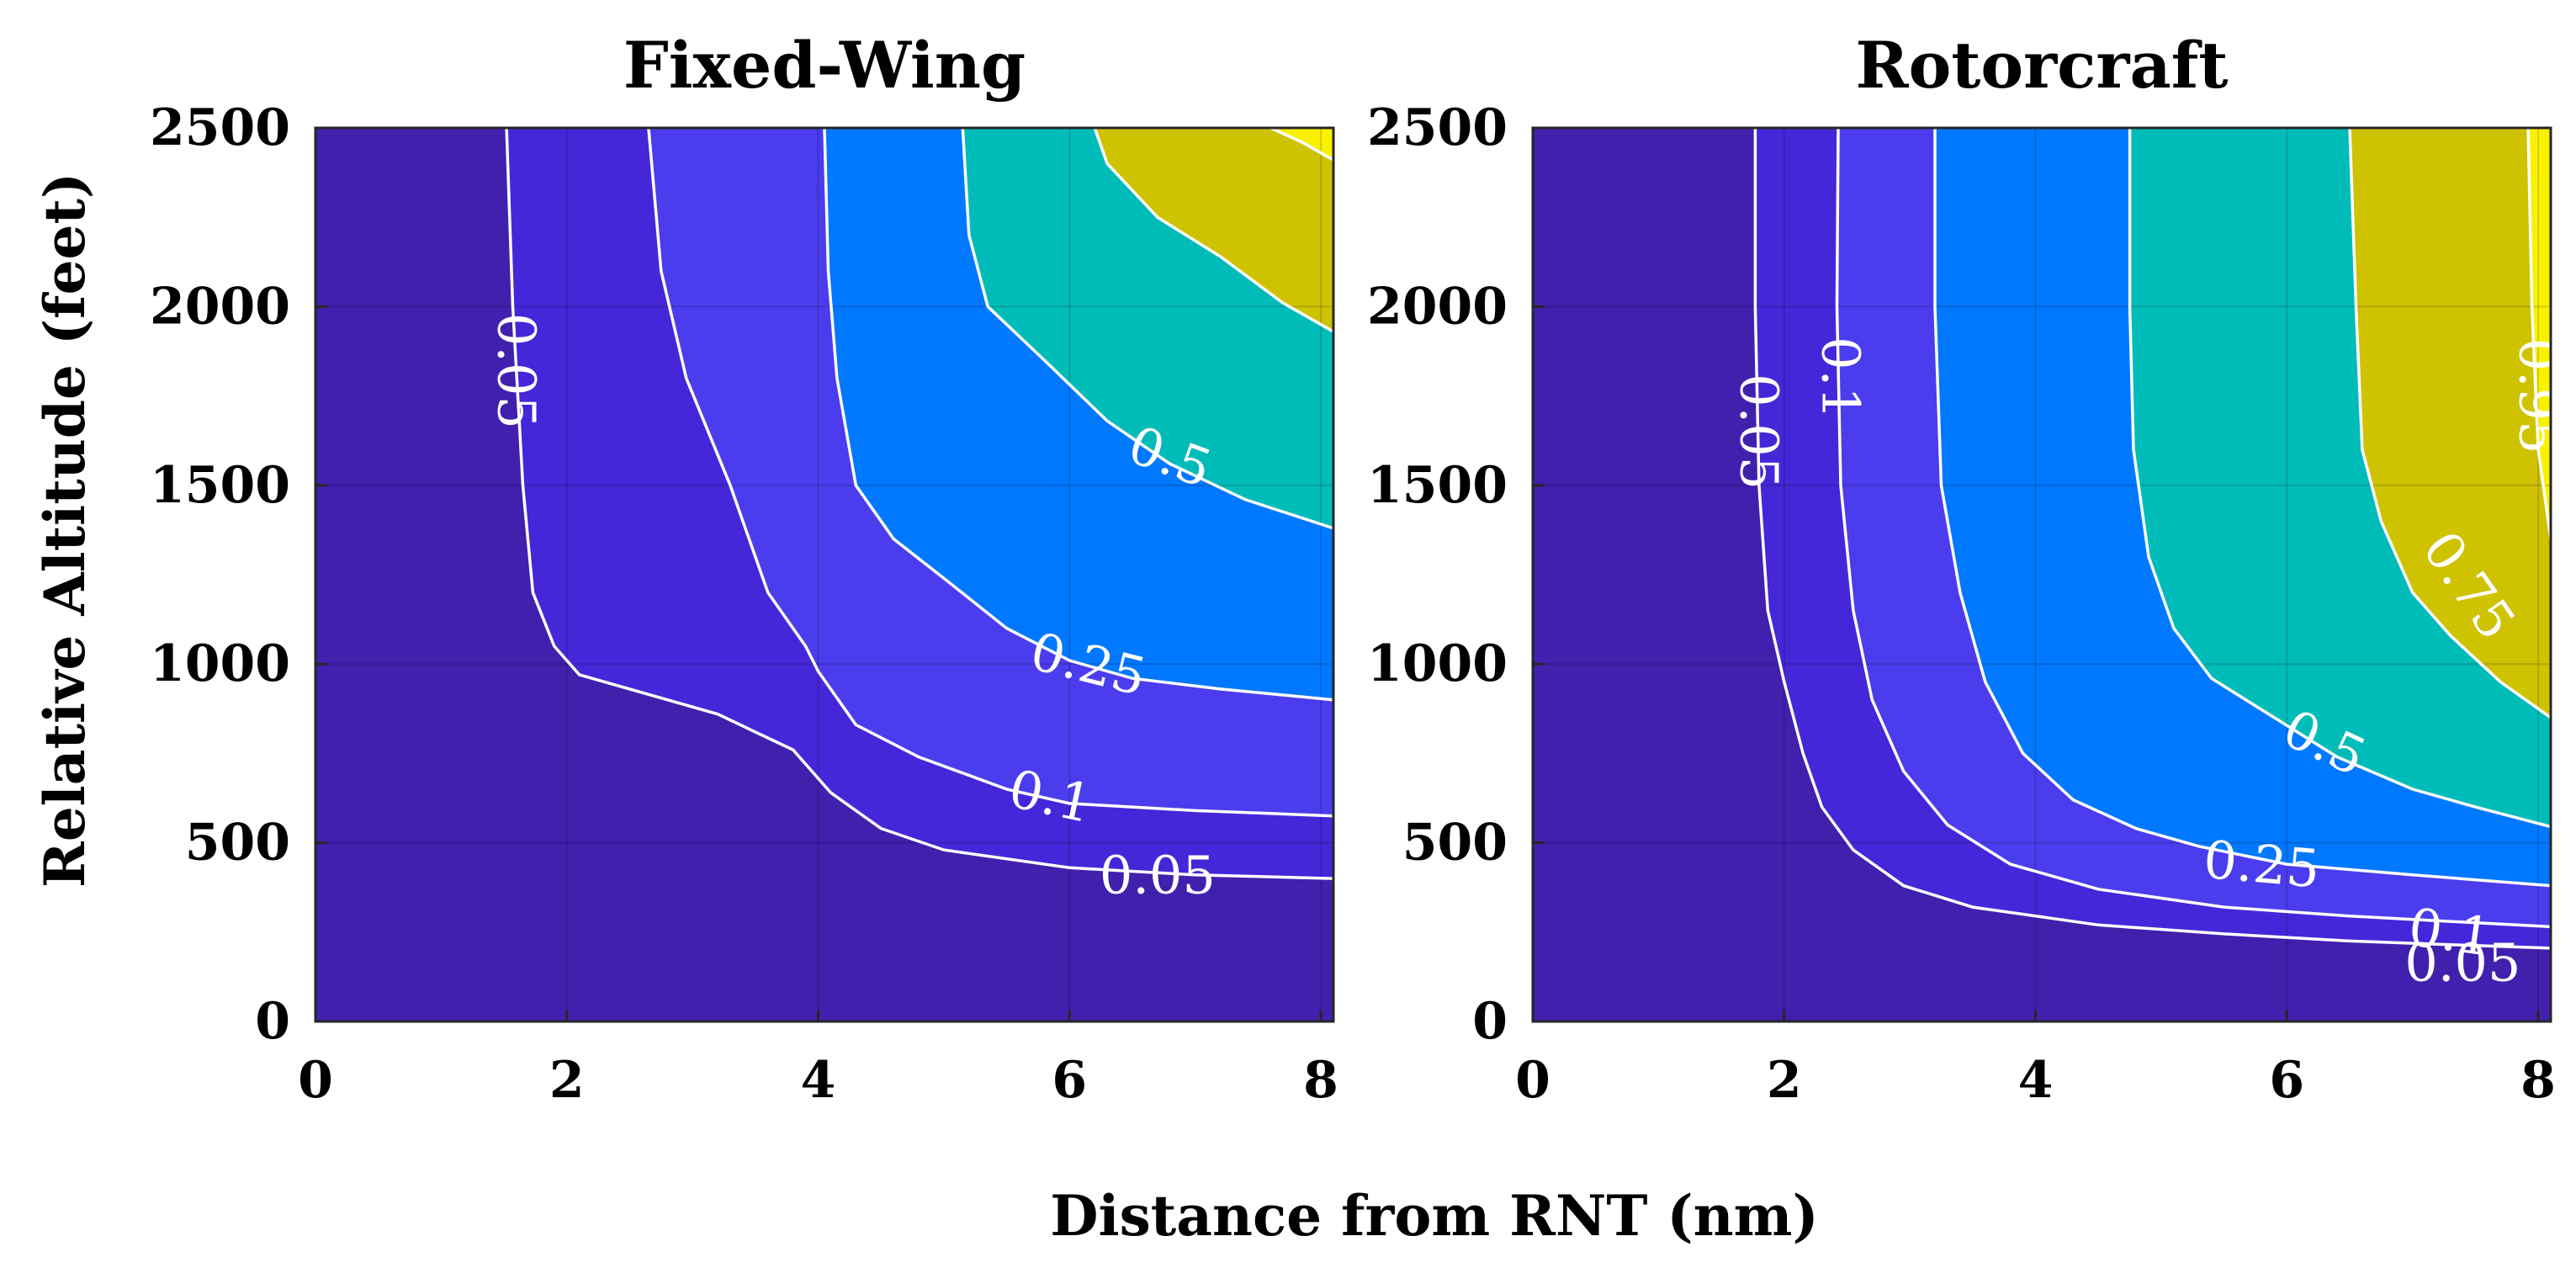 The height and width of the screenshot is (1268, 2576). Describe the element at coordinates (2041, 65) in the screenshot. I see `panel-title: Rotorcraft` at that location.